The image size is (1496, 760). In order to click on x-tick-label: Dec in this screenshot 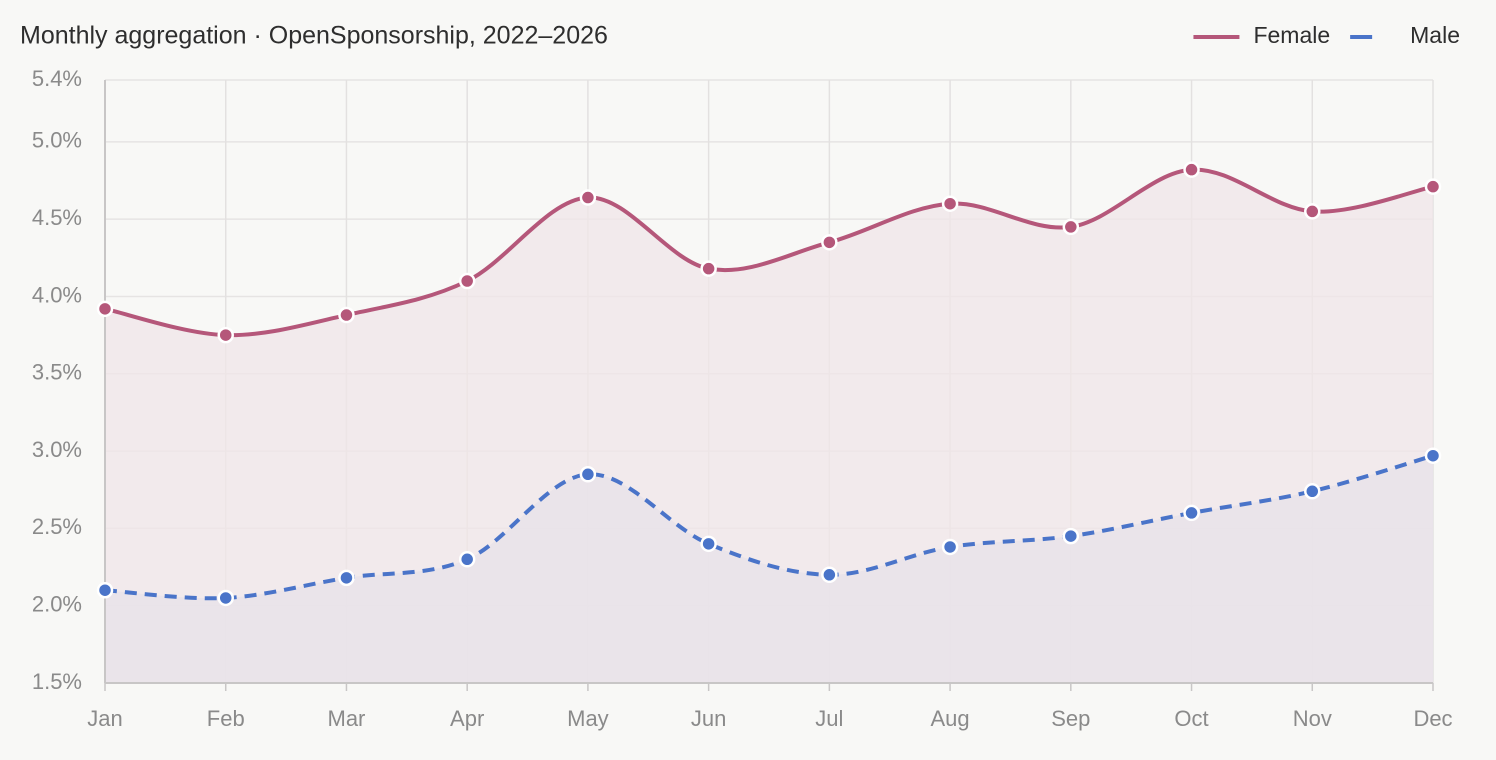, I will do `click(1432, 718)`.